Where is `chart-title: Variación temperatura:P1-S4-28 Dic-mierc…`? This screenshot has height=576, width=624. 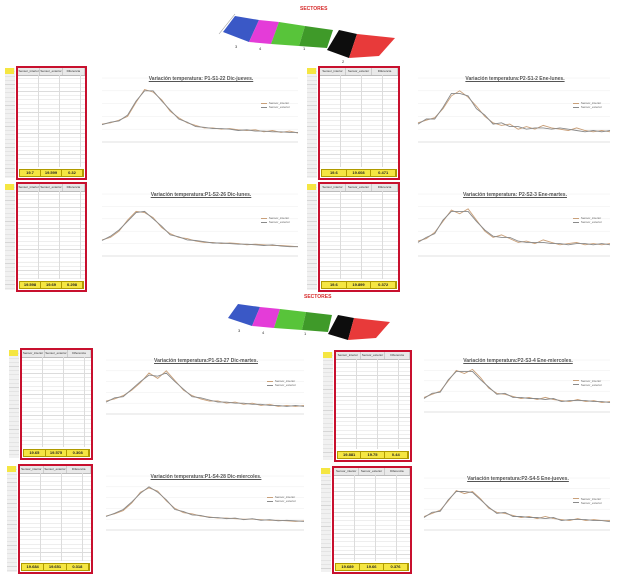 chart-title: Variación temperatura:P1-S4-28 Dic-mierc… is located at coordinates (206, 477).